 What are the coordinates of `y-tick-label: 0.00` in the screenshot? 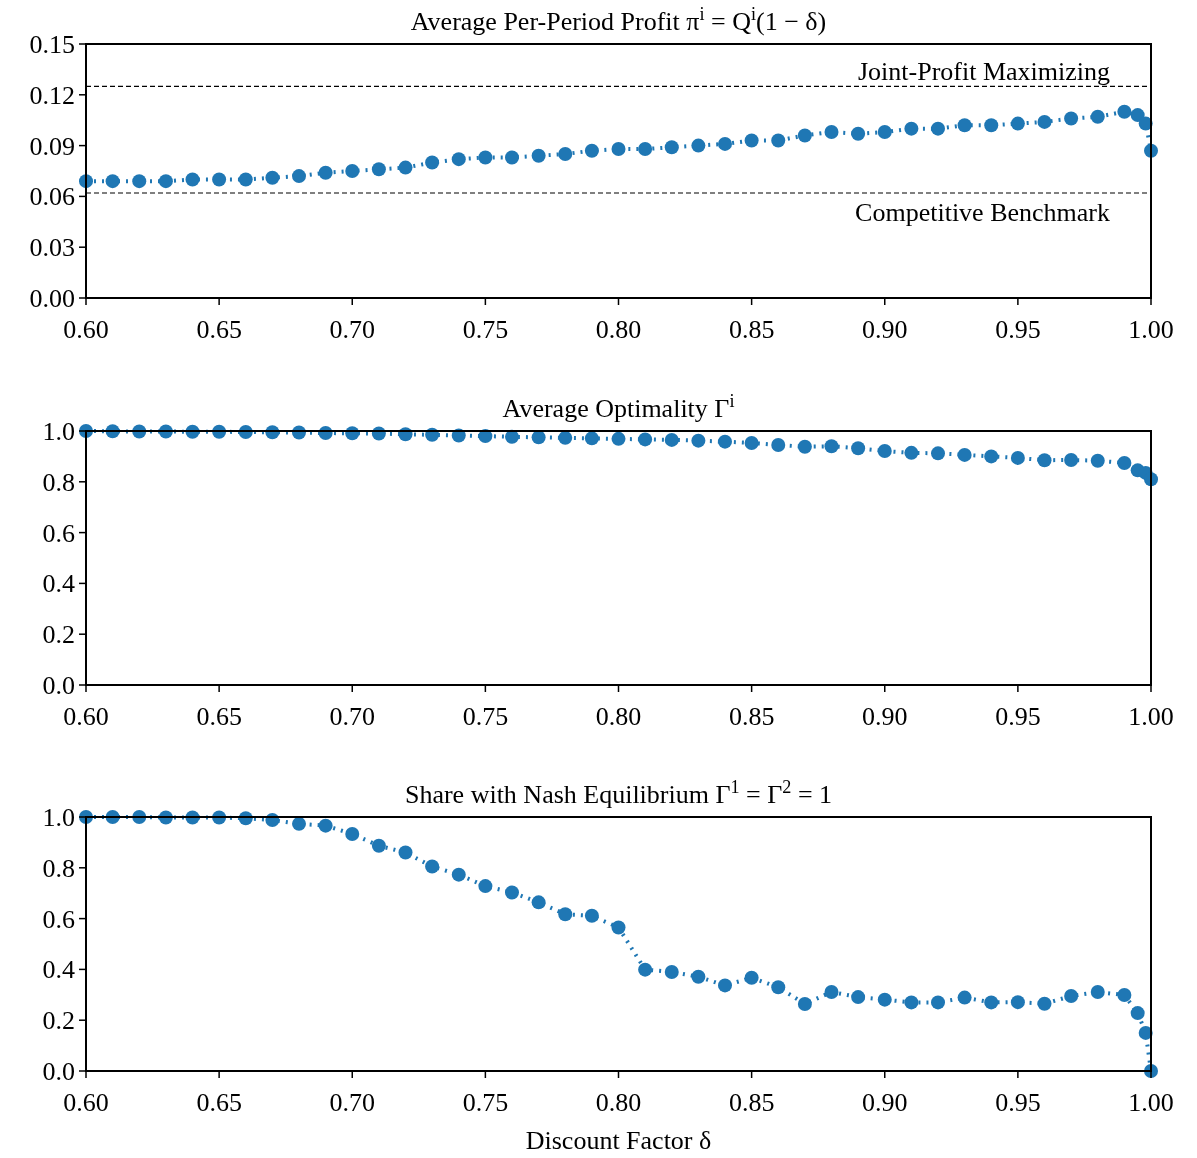 It's located at (52, 298).